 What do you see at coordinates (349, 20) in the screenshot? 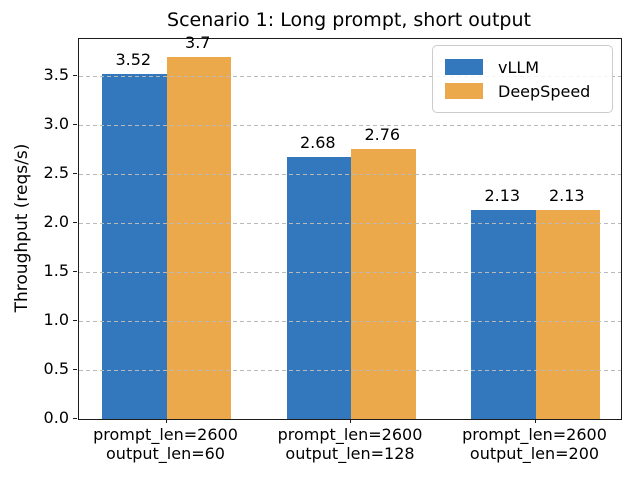
I see `chart-title: Scenario 1: Long prompt, short output` at bounding box center [349, 20].